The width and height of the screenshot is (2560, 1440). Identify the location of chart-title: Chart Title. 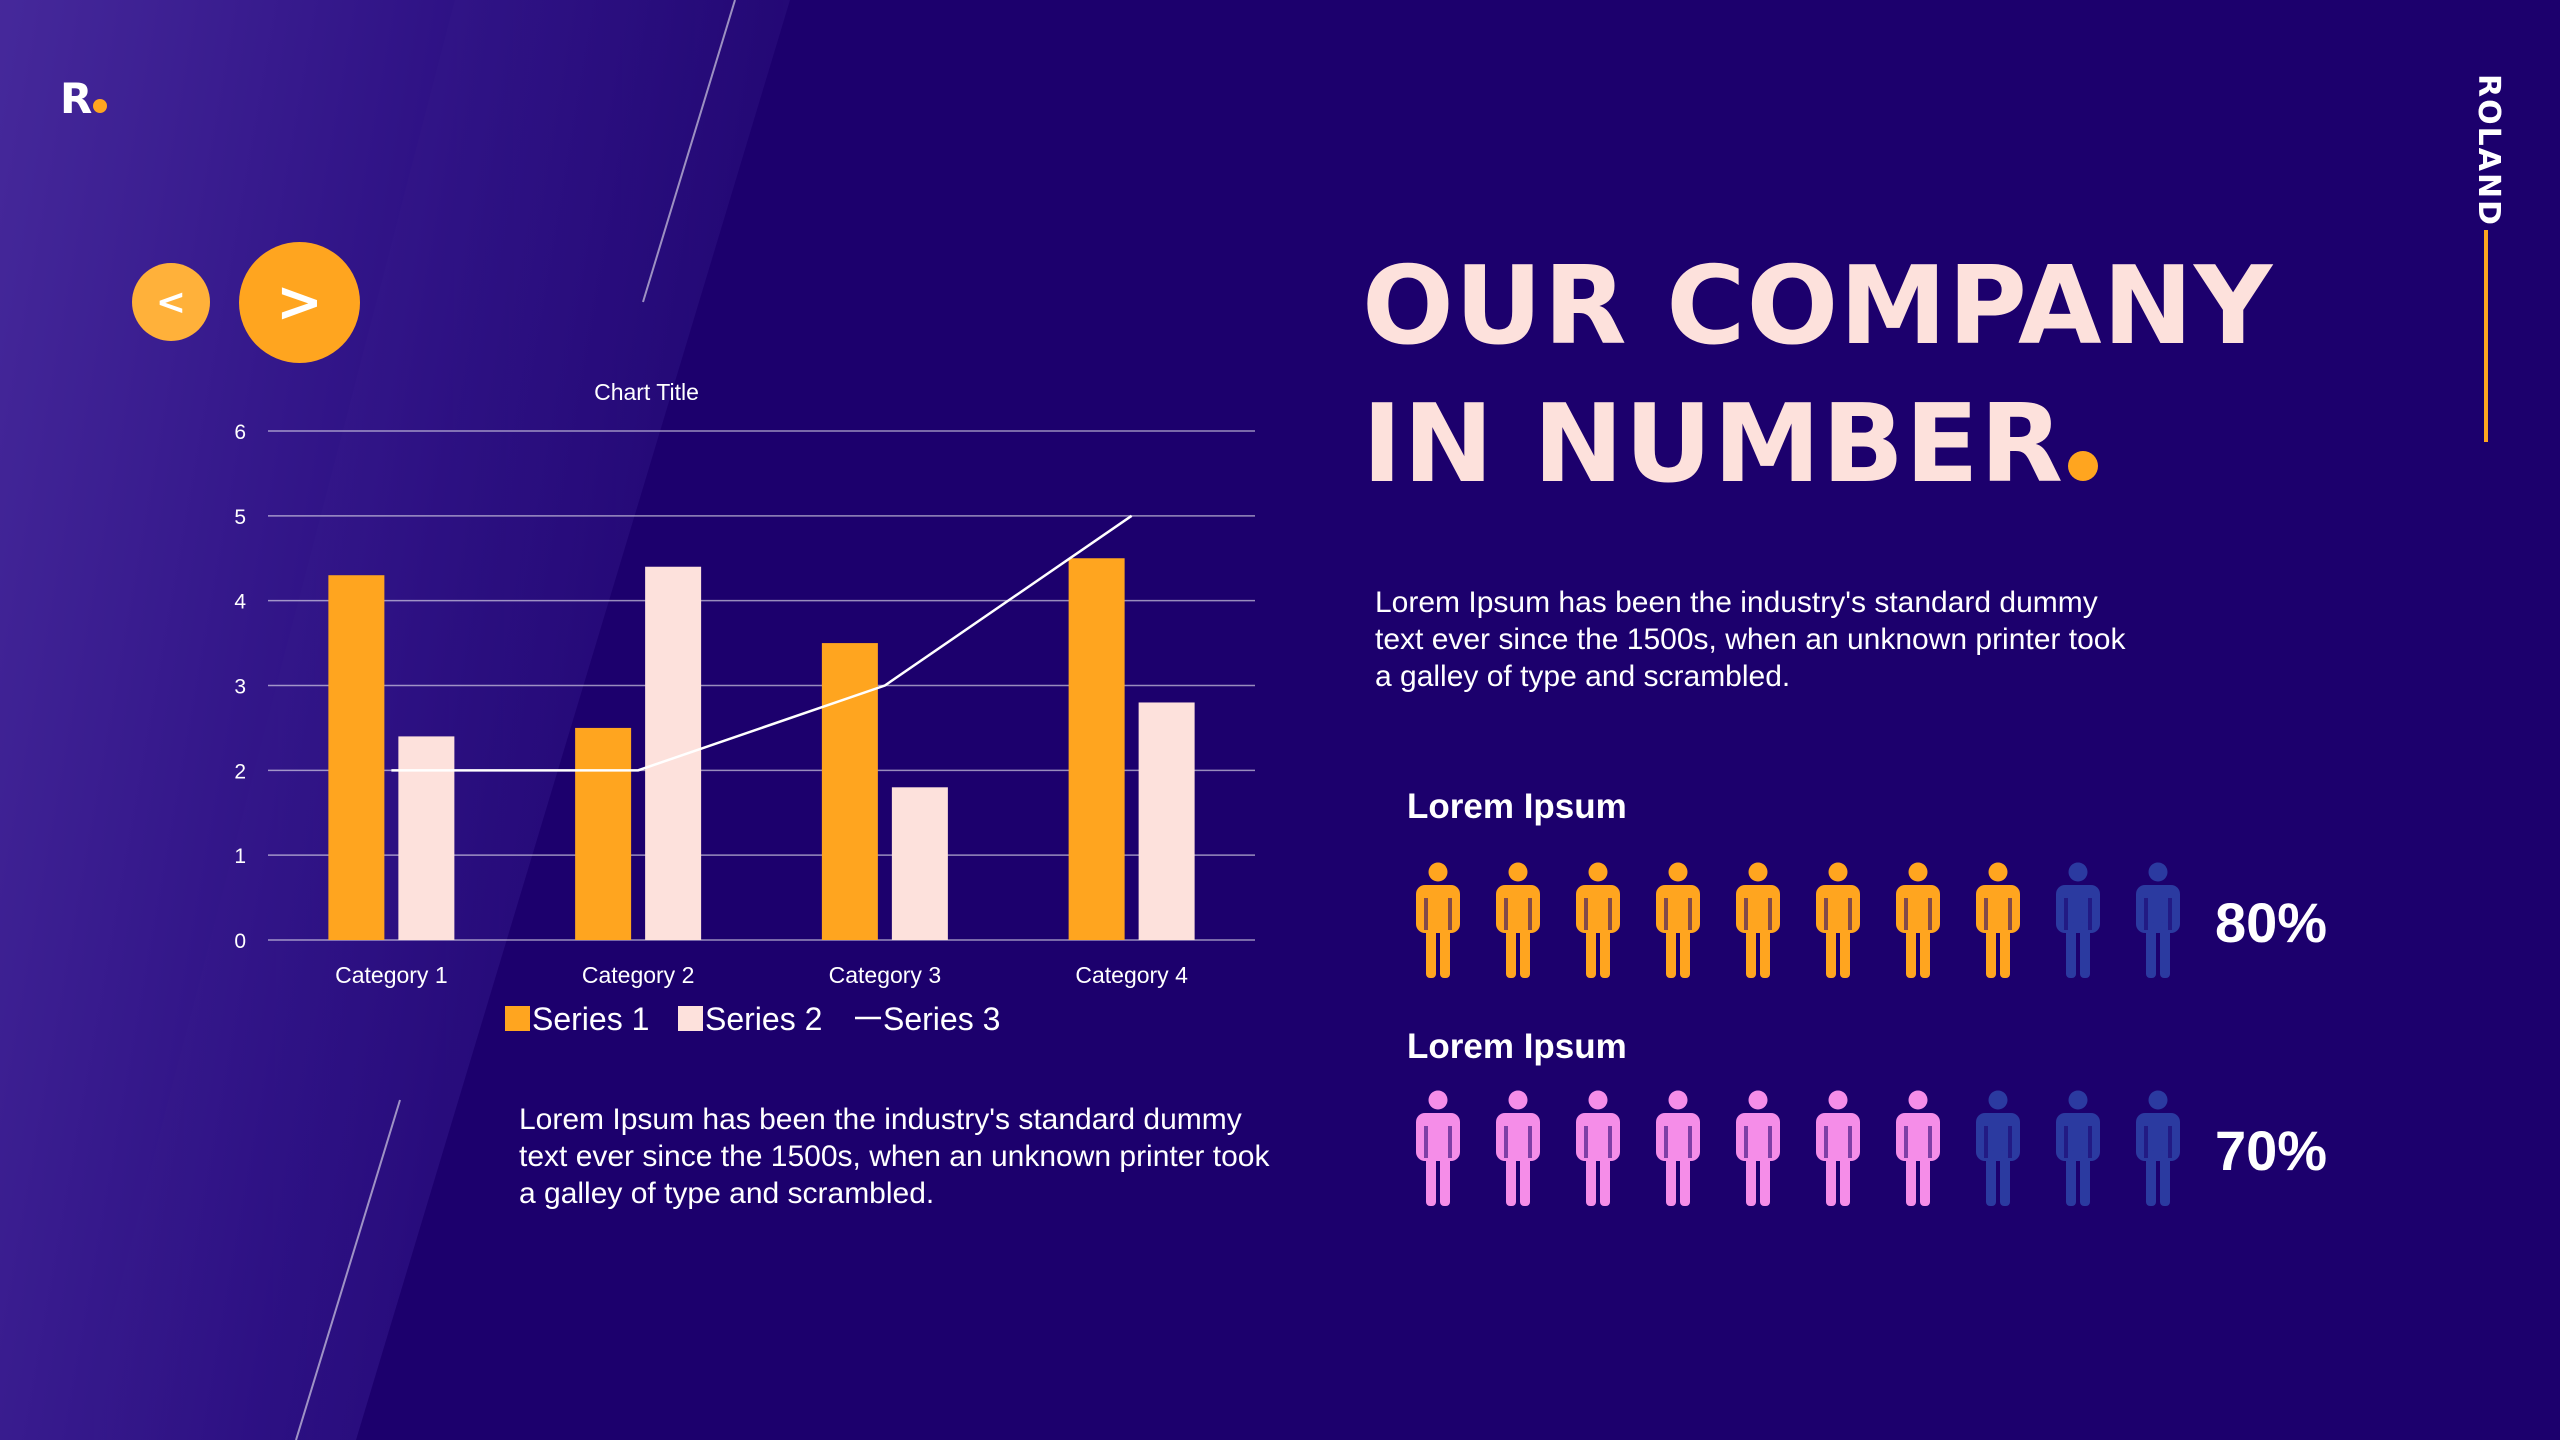
(646, 392).